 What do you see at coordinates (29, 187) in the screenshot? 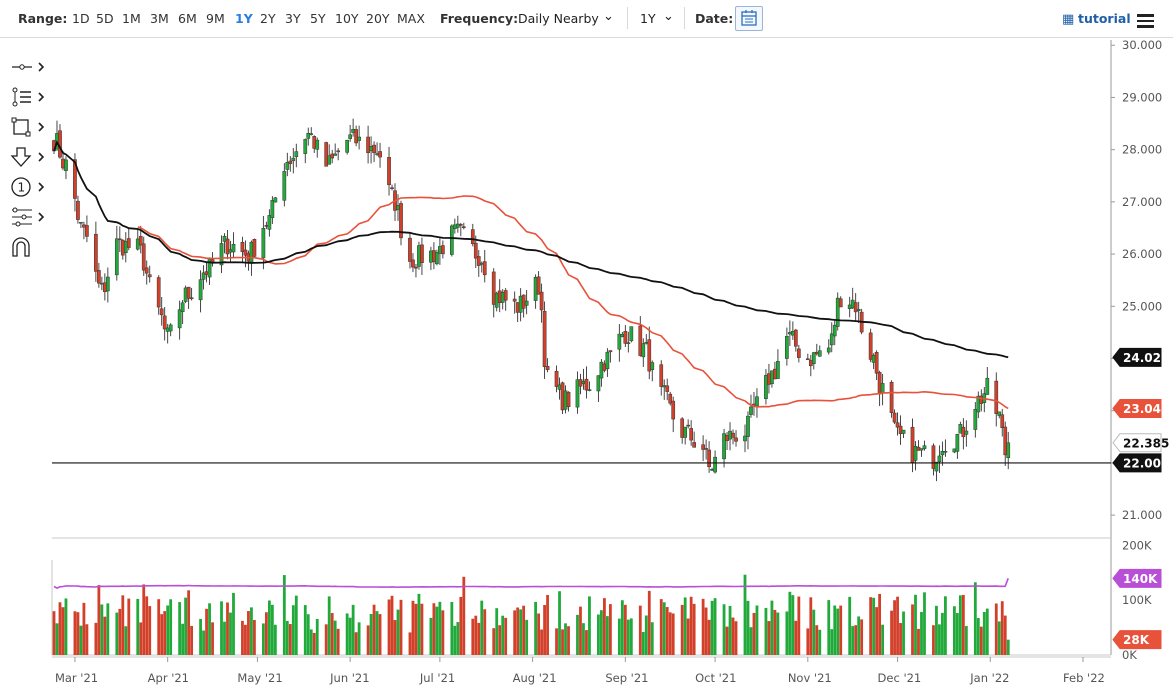
I see `annotation-tool-icon: 1` at bounding box center [29, 187].